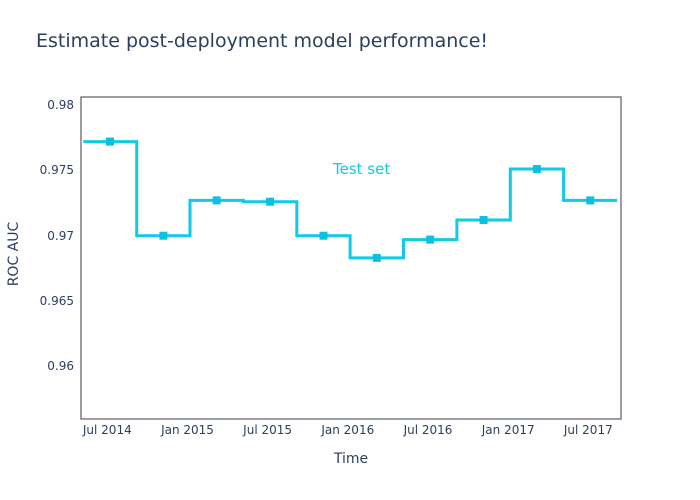 The height and width of the screenshot is (500, 700). What do you see at coordinates (60, 105) in the screenshot?
I see `y-tick-label: 0.98` at bounding box center [60, 105].